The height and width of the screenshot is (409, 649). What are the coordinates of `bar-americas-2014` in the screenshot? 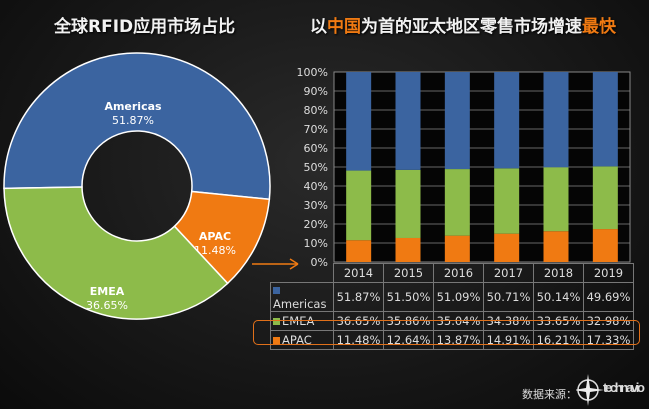 It's located at (359, 121).